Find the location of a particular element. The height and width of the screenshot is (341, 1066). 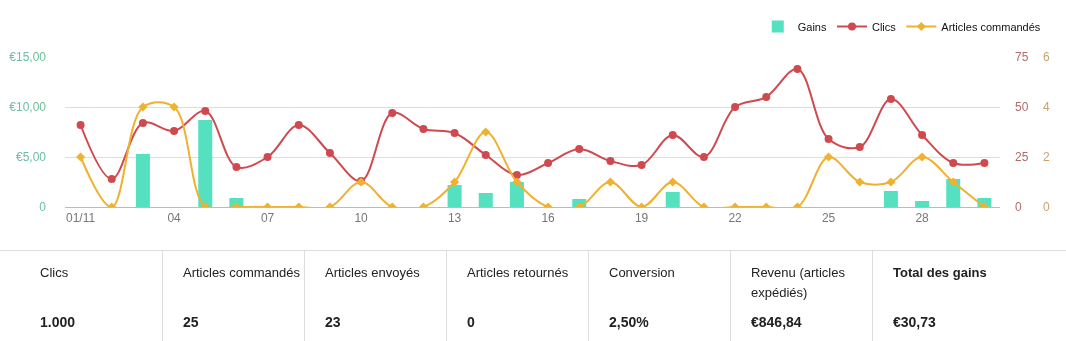

x-tick-label: 04 is located at coordinates (174, 218).